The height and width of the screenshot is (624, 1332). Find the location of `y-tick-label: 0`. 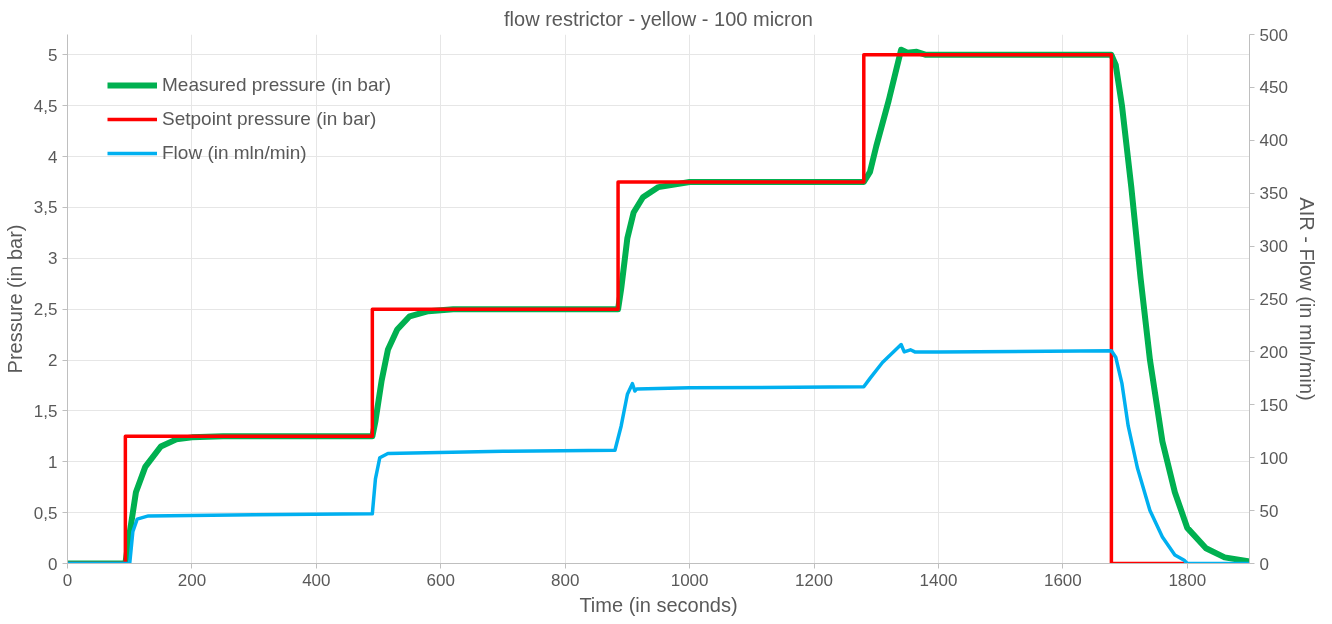

y-tick-label: 0 is located at coordinates (53, 564).